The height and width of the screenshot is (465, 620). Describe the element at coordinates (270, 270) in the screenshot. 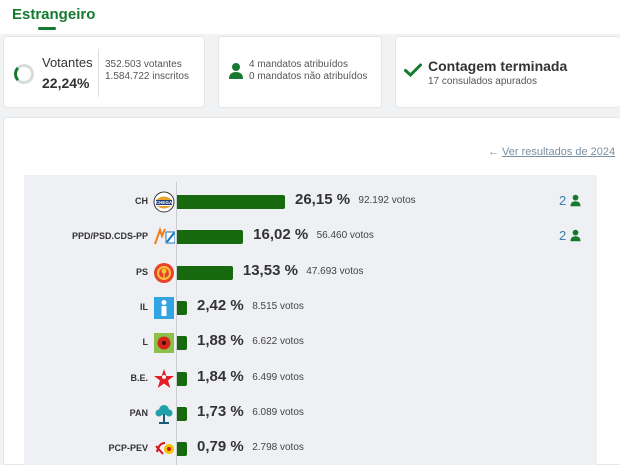

I see `vote-percentage: 13,53 %` at that location.